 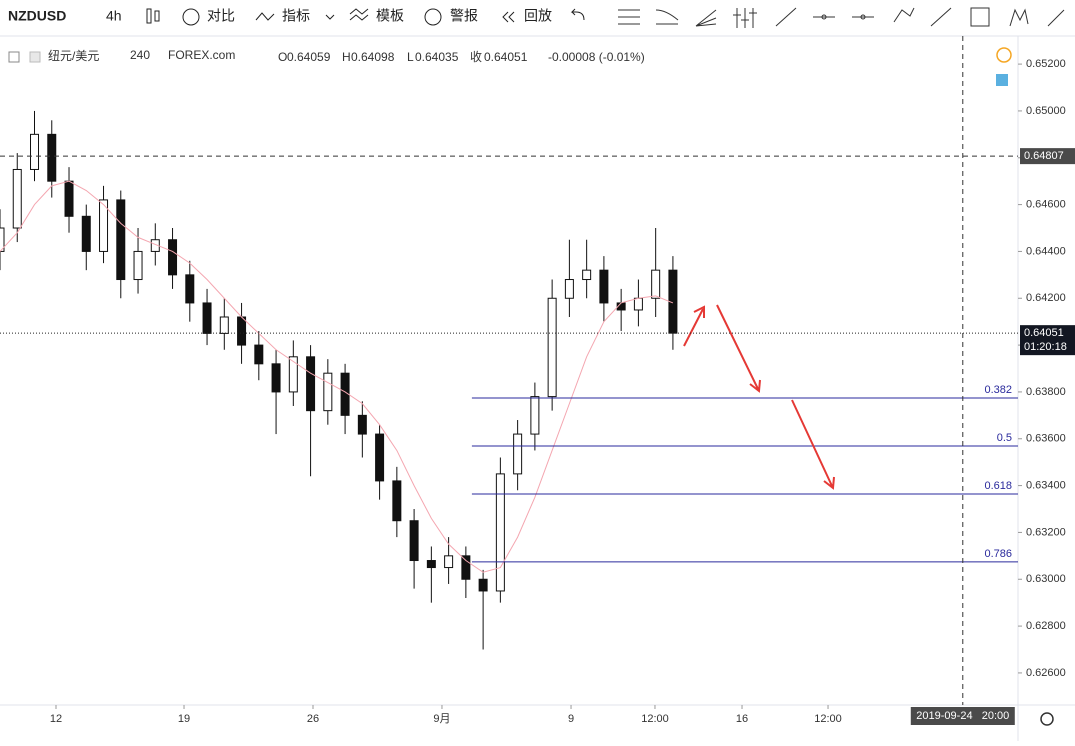 I want to click on ohlc-label: H, so click(x=346, y=57).